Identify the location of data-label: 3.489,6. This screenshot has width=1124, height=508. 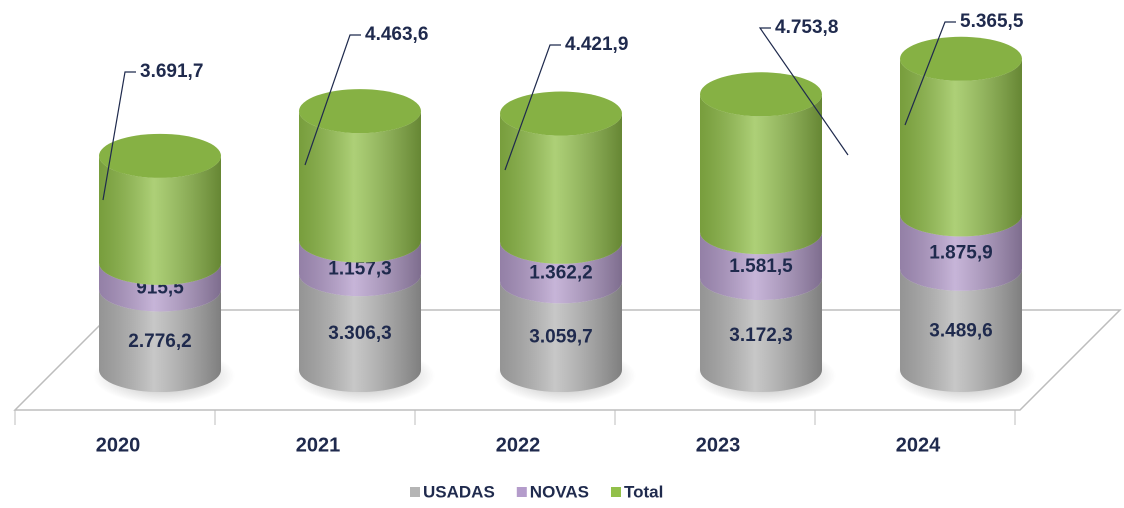
(960, 331).